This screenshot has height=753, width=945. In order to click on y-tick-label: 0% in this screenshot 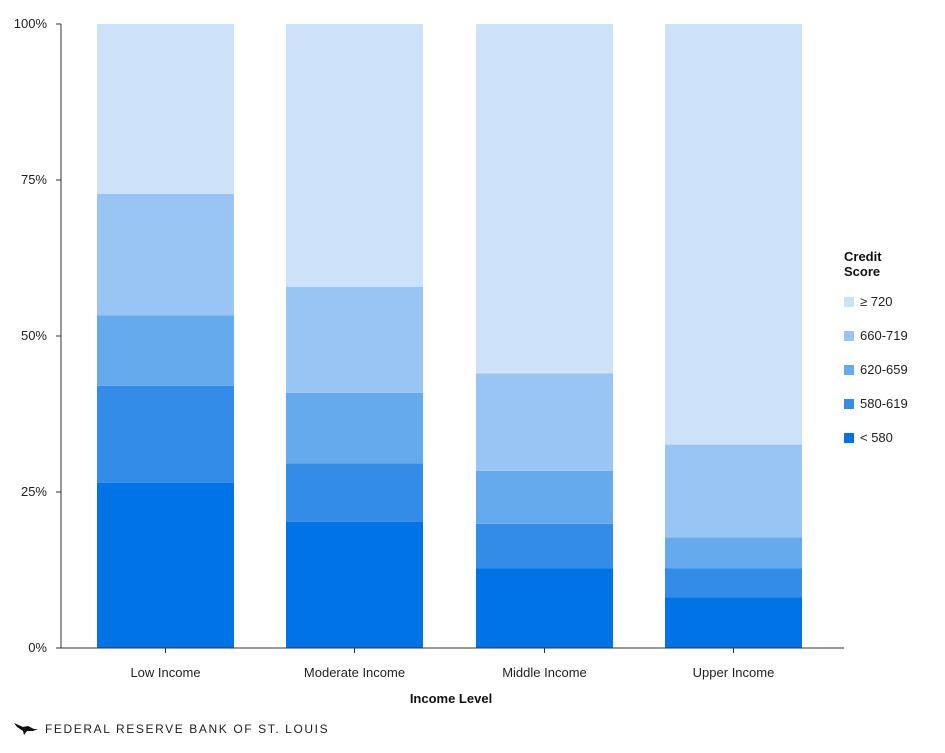, I will do `click(37, 647)`.